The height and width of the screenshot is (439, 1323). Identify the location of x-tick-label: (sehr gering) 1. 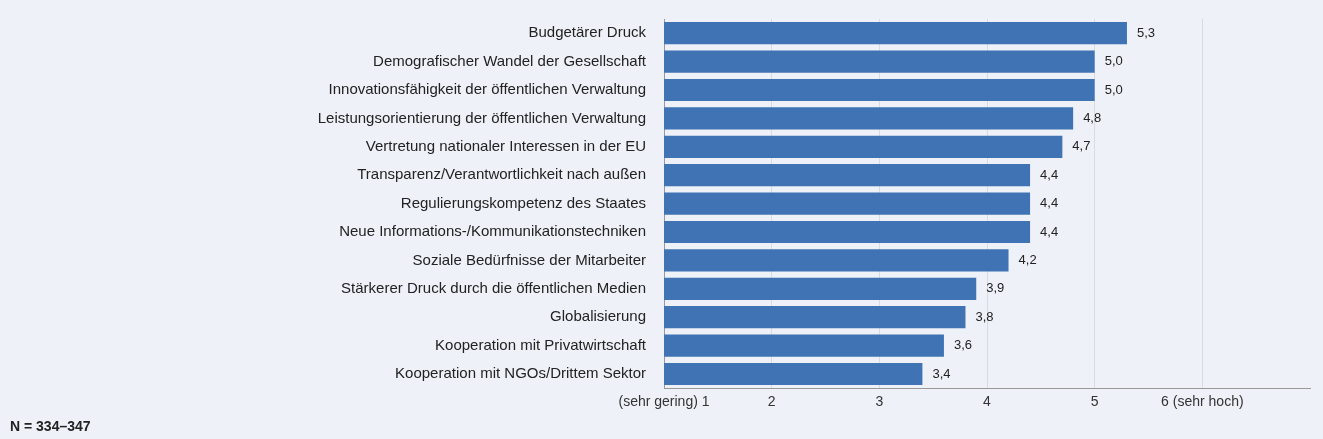
(664, 401).